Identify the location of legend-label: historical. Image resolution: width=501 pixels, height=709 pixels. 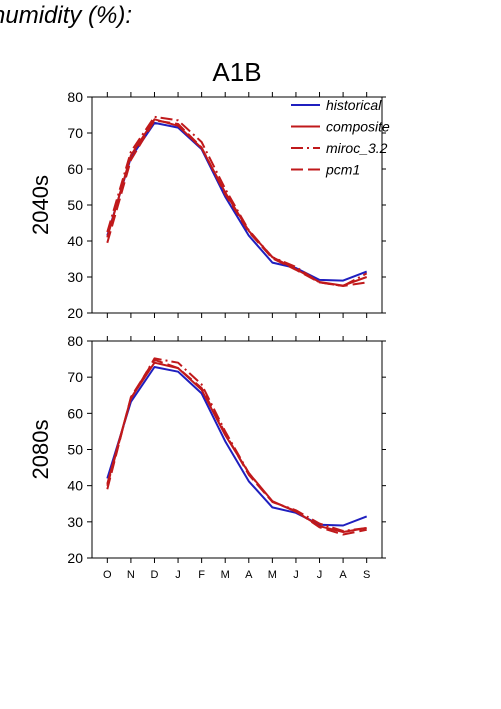
(354, 105).